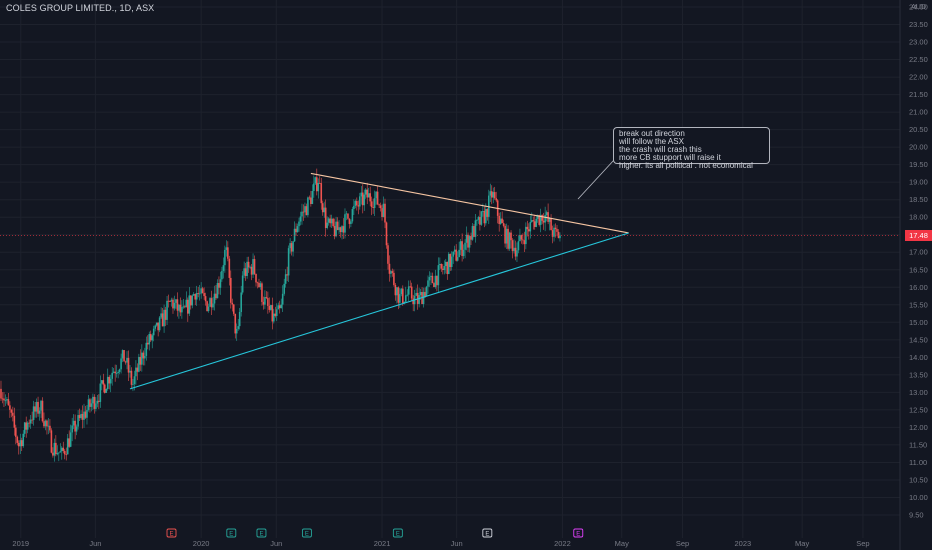  What do you see at coordinates (918, 462) in the screenshot?
I see `y-tick-label: 11.00` at bounding box center [918, 462].